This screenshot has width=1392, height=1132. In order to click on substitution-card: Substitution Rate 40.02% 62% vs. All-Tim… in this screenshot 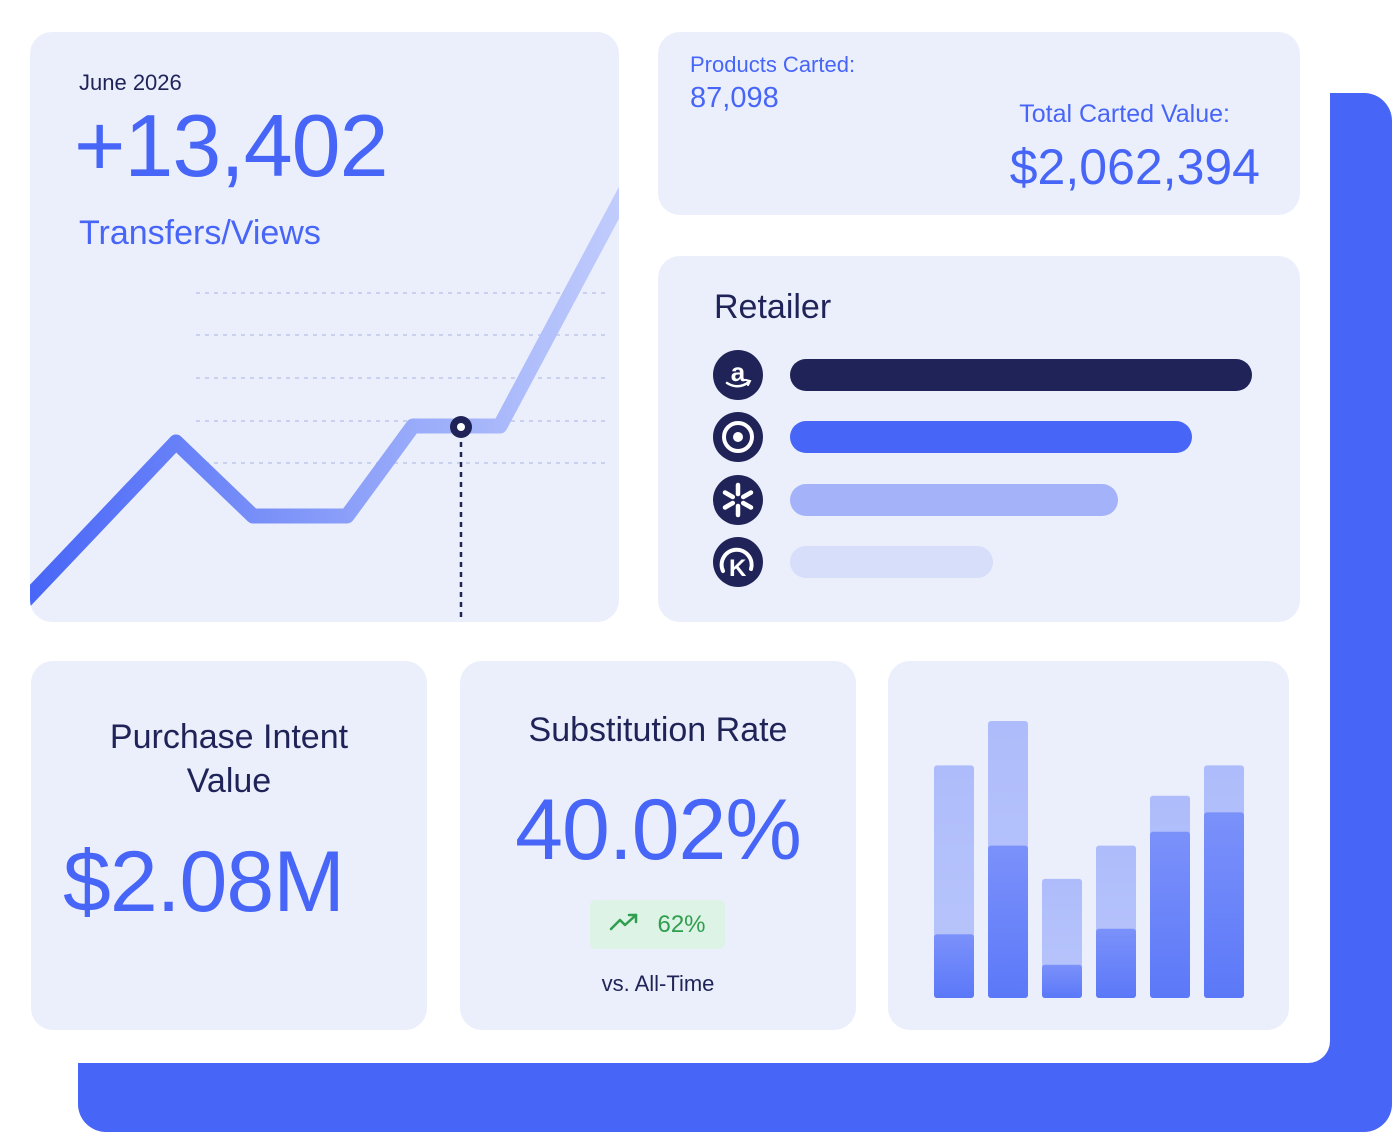, I will do `click(658, 845)`.